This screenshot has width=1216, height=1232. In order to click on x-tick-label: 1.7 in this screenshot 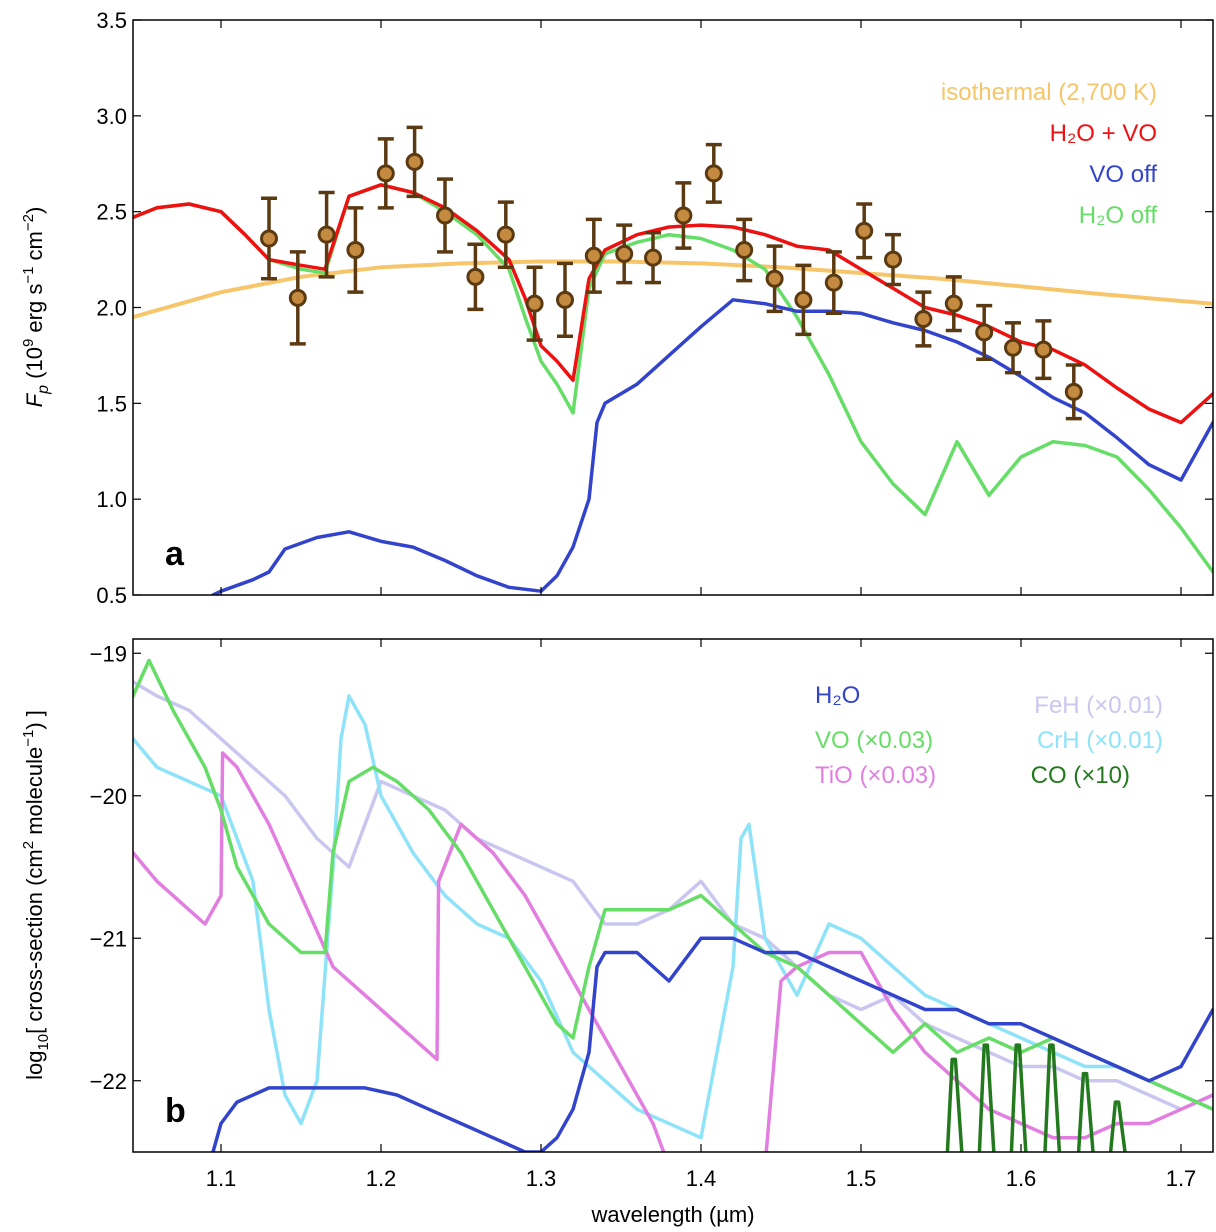, I will do `click(1181, 1178)`.